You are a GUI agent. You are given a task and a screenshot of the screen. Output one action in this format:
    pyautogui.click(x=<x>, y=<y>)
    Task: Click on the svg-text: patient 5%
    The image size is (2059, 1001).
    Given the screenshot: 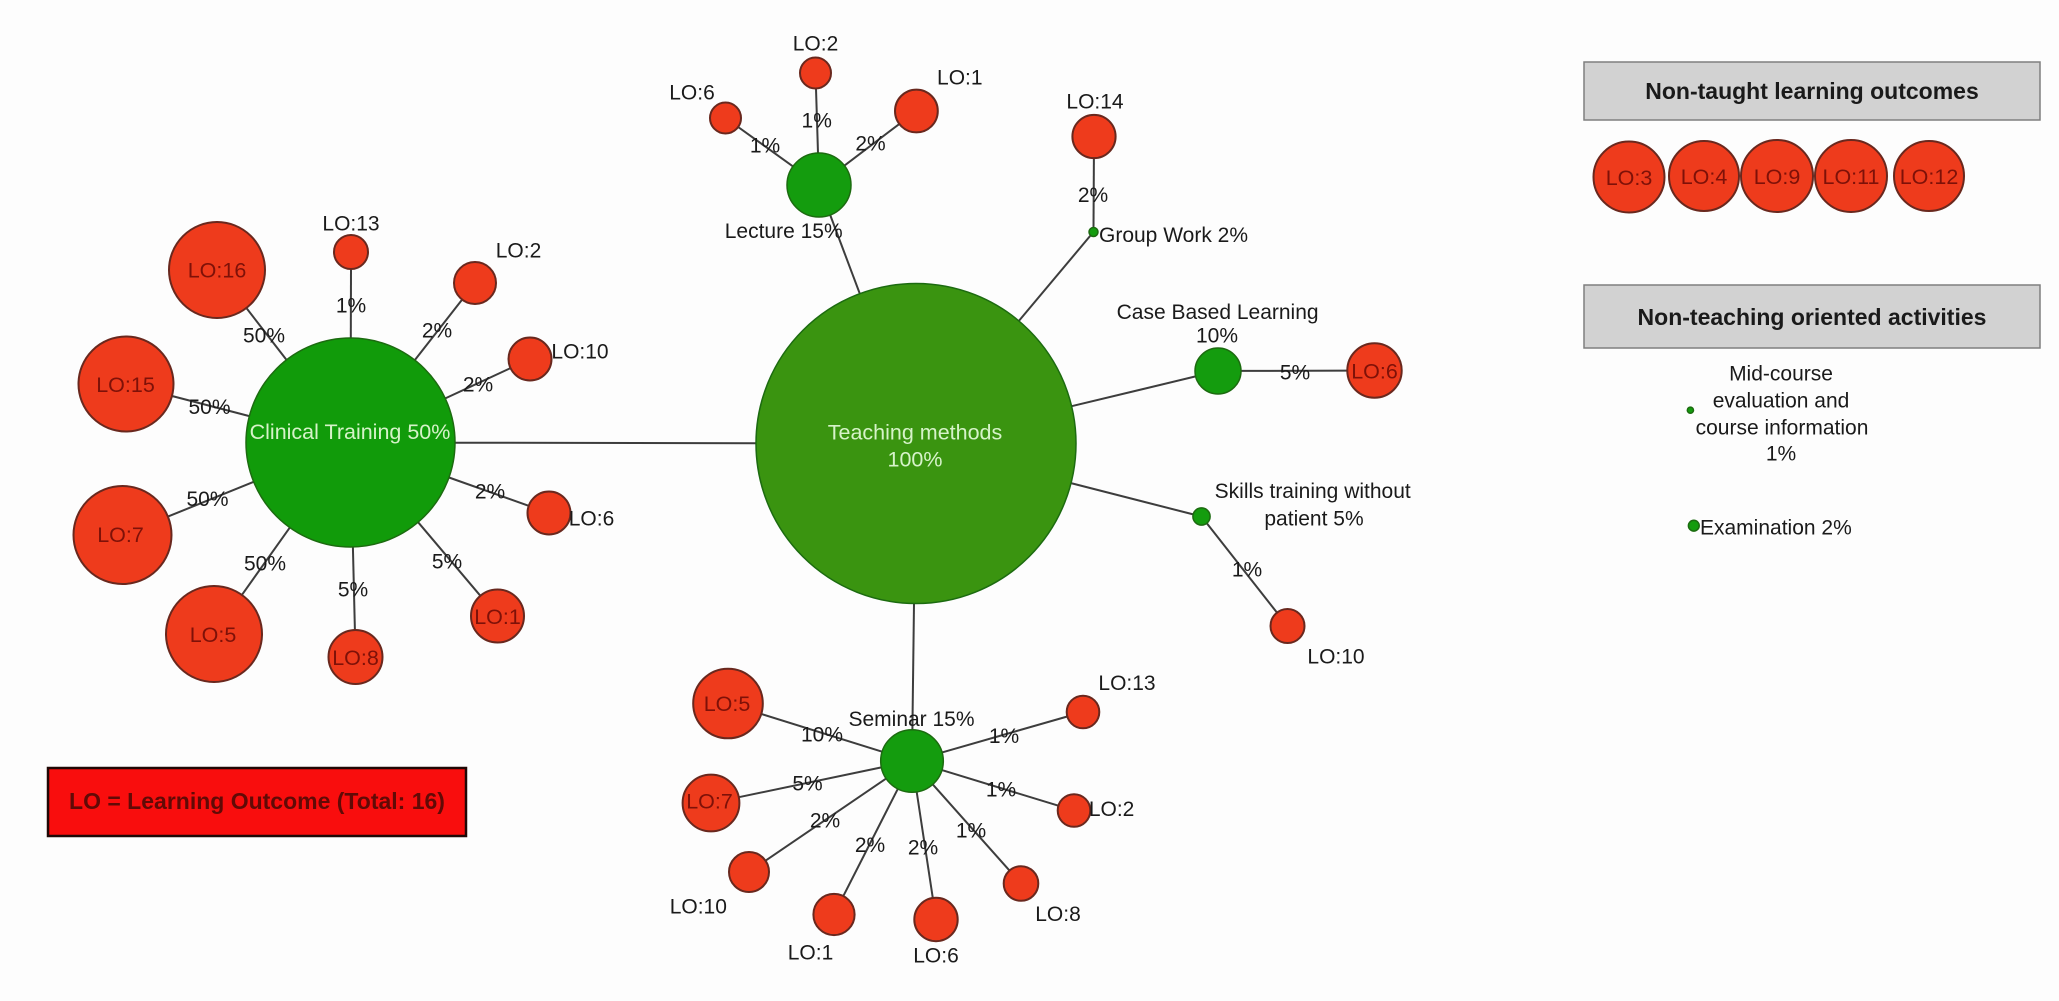 What is the action you would take?
    pyautogui.click(x=1313, y=518)
    